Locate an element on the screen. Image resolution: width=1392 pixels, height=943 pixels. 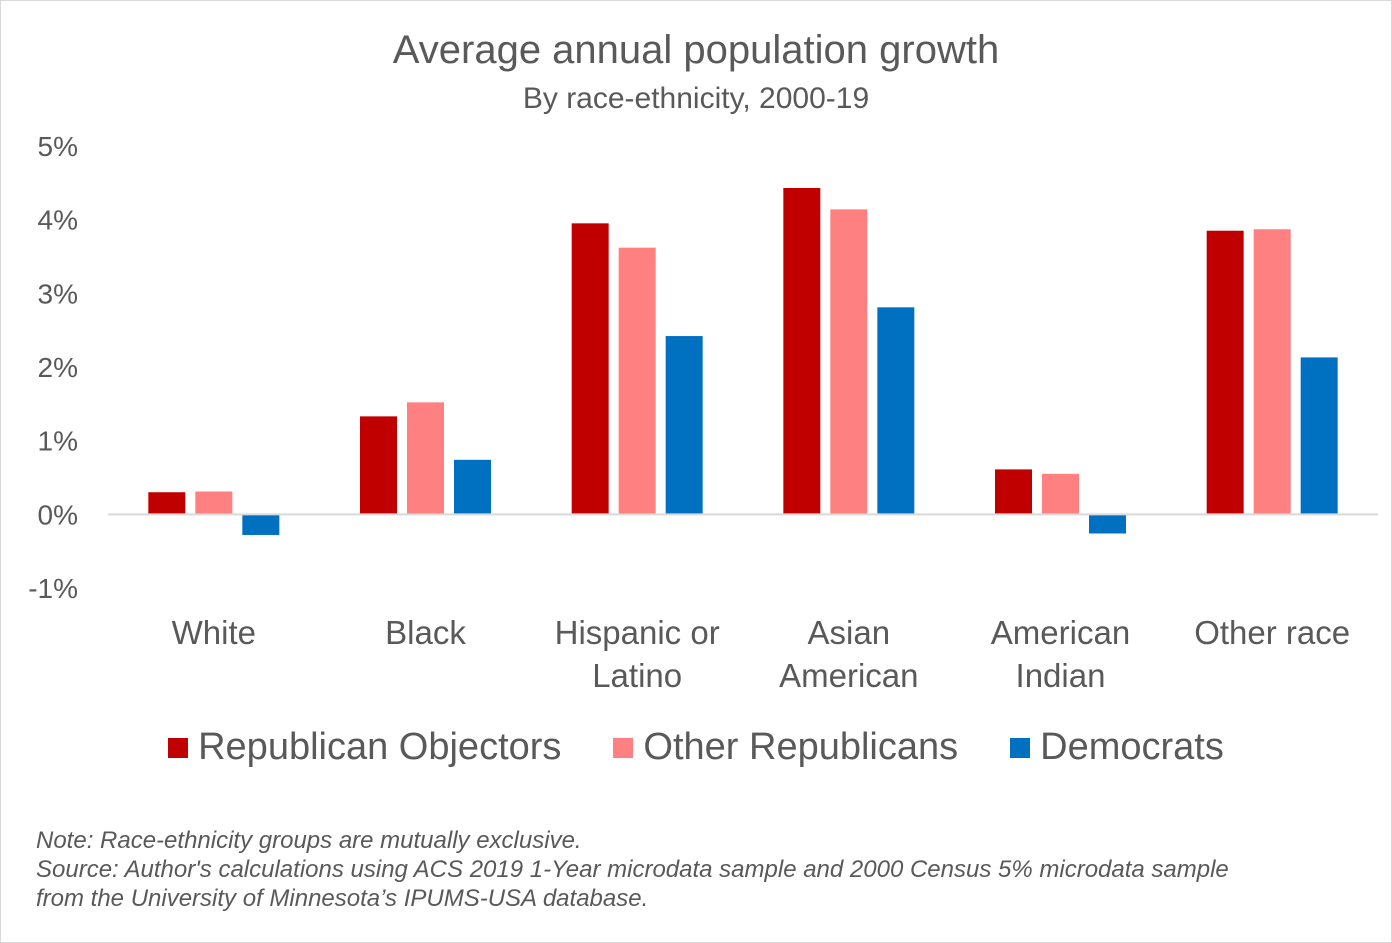
legend-item-democrats: Democrats is located at coordinates (1117, 747).